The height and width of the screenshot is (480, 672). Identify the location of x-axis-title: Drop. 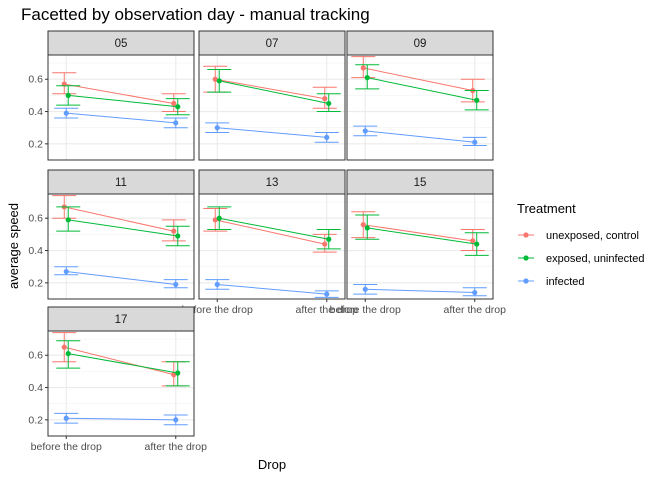
(272, 464).